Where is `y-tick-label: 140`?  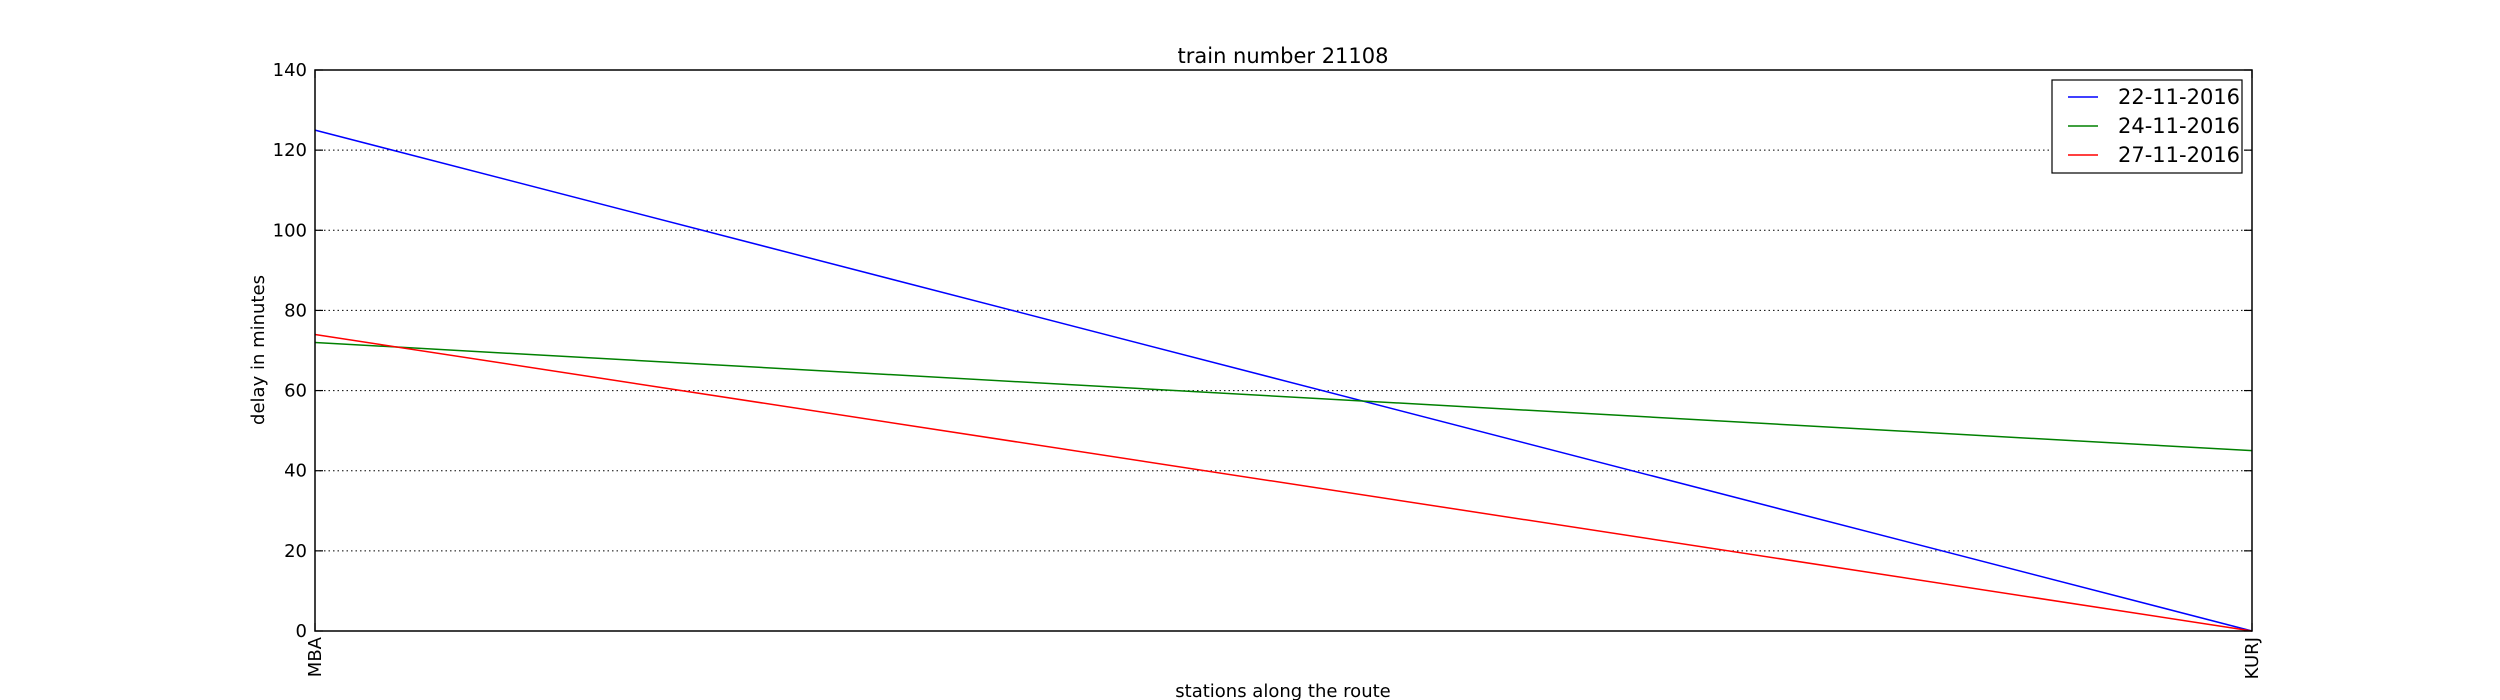
y-tick-label: 140 is located at coordinates (290, 70).